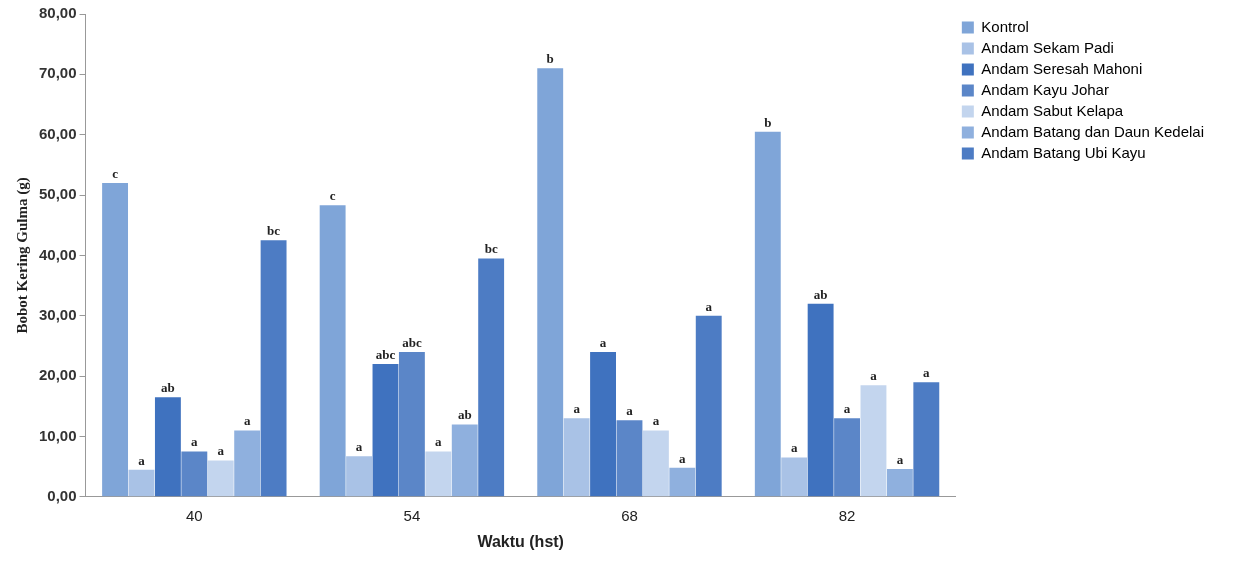 The width and height of the screenshot is (1234, 566). Describe the element at coordinates (520, 541) in the screenshot. I see `x-axis-title: Waktu (hst)` at that location.